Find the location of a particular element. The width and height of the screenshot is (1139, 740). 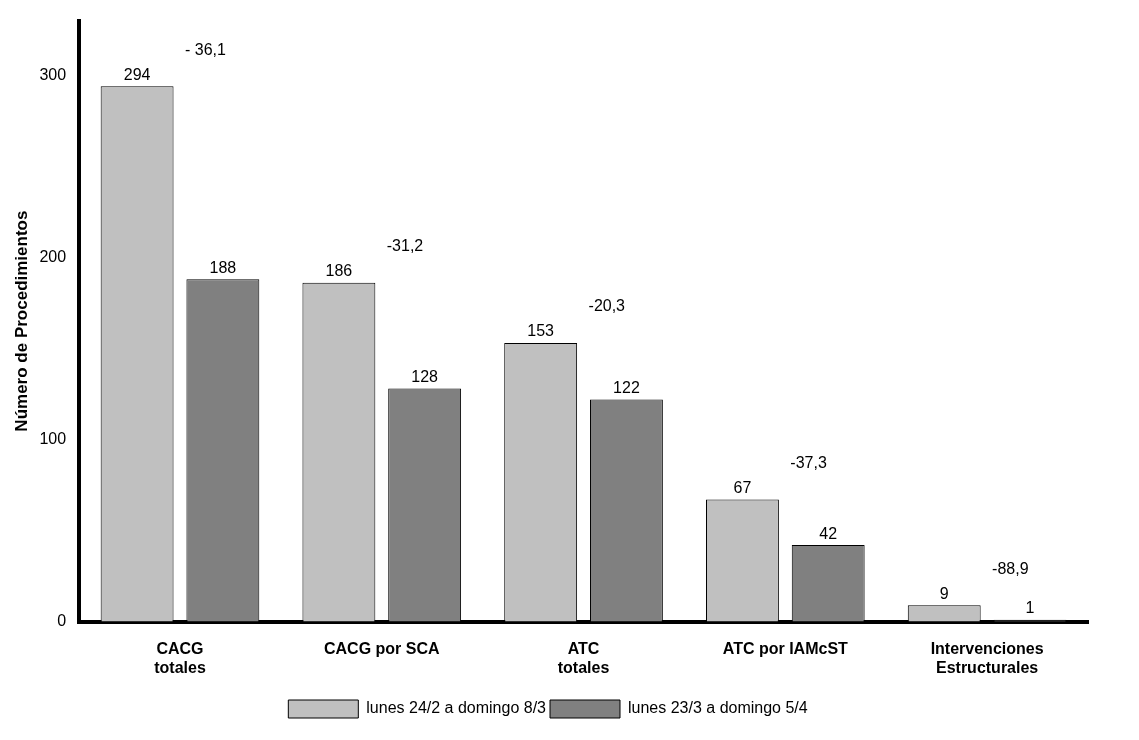

annotation: -20,3 is located at coordinates (607, 306).